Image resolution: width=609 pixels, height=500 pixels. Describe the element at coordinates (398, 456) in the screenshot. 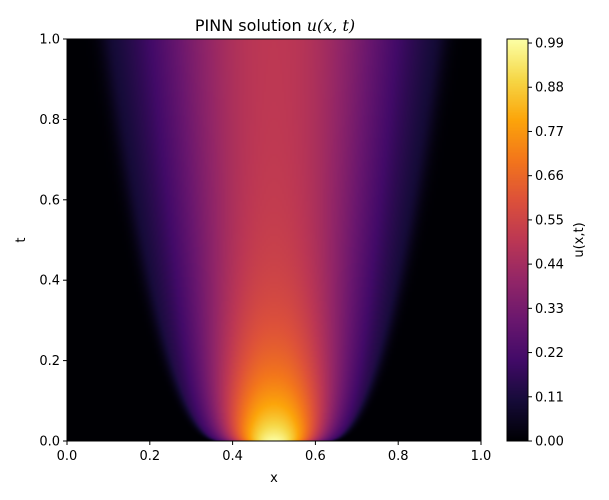

I see `x-tick-label: 0.8` at that location.